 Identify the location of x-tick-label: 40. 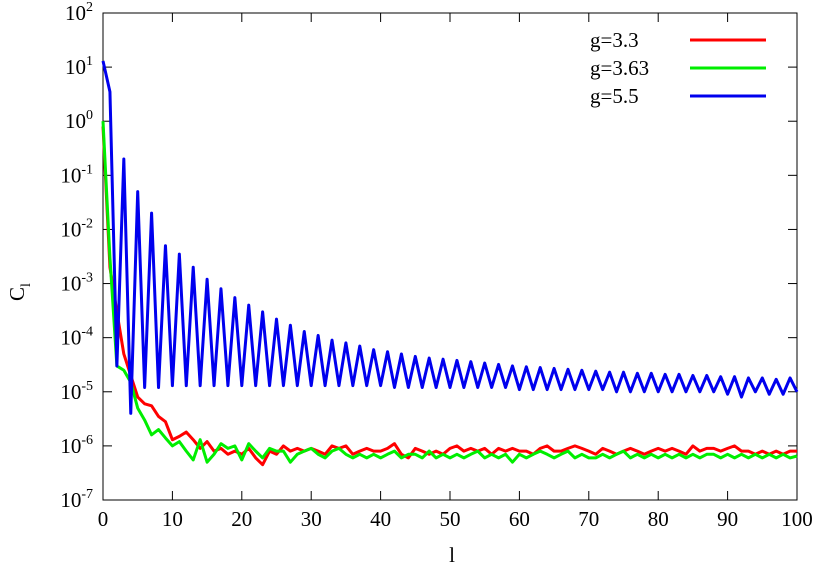
(380, 519).